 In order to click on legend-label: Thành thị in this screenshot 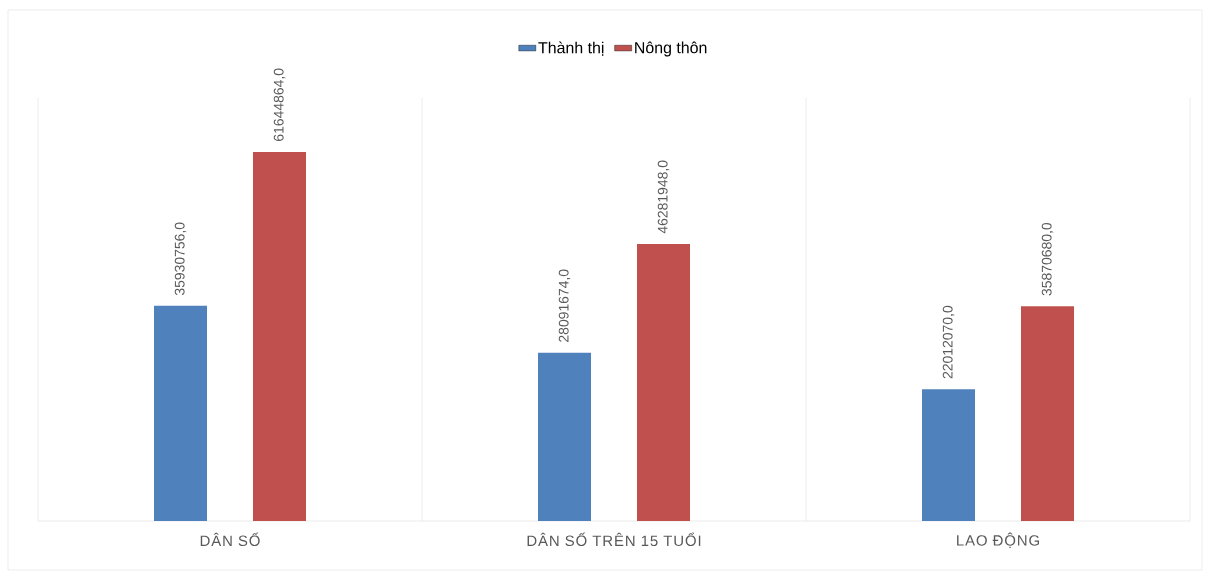, I will do `click(571, 48)`.